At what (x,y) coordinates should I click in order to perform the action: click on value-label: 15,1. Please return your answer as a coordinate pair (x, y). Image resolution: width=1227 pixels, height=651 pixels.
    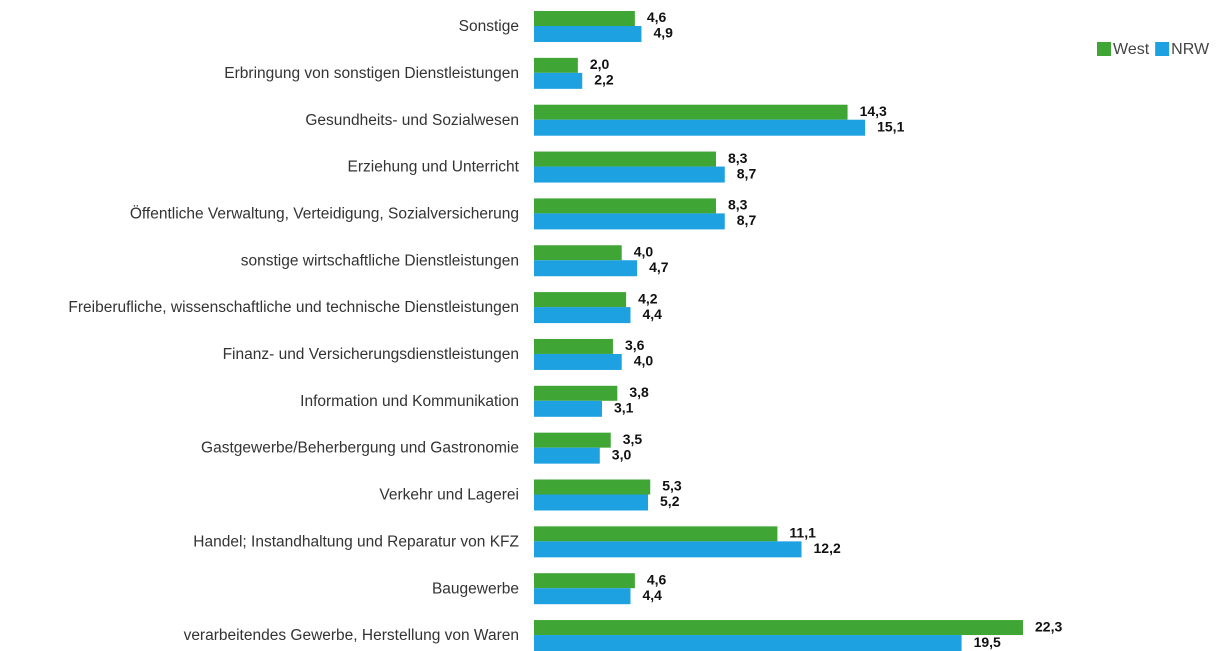
    Looking at the image, I should click on (890, 126).